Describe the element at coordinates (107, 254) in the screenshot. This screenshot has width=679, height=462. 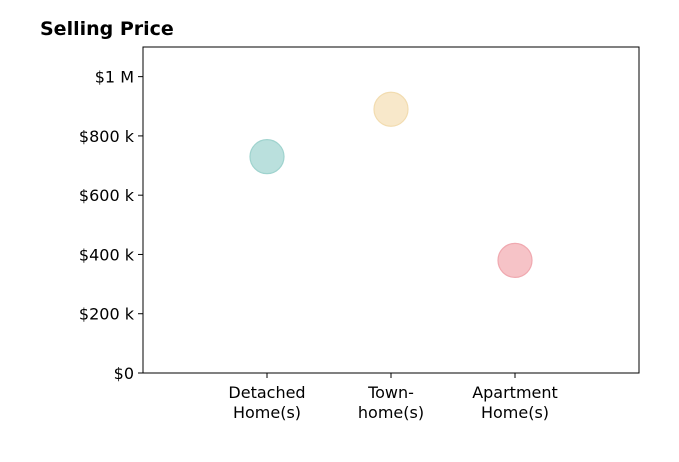
I see `y-tick-label: $400 k` at that location.